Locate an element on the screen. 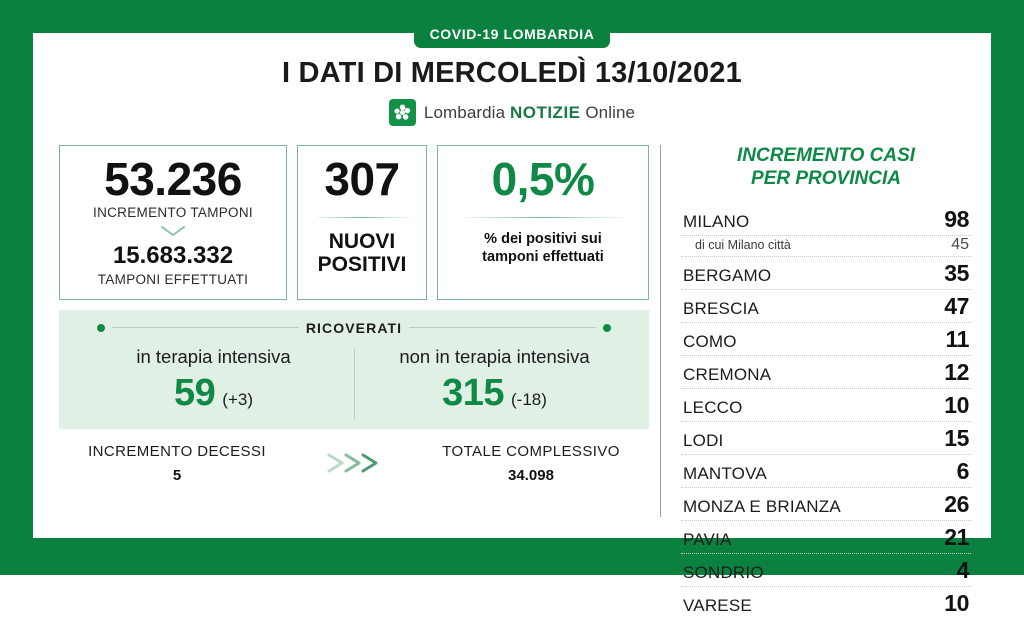 The image size is (1024, 619). rule-left is located at coordinates (205, 328).